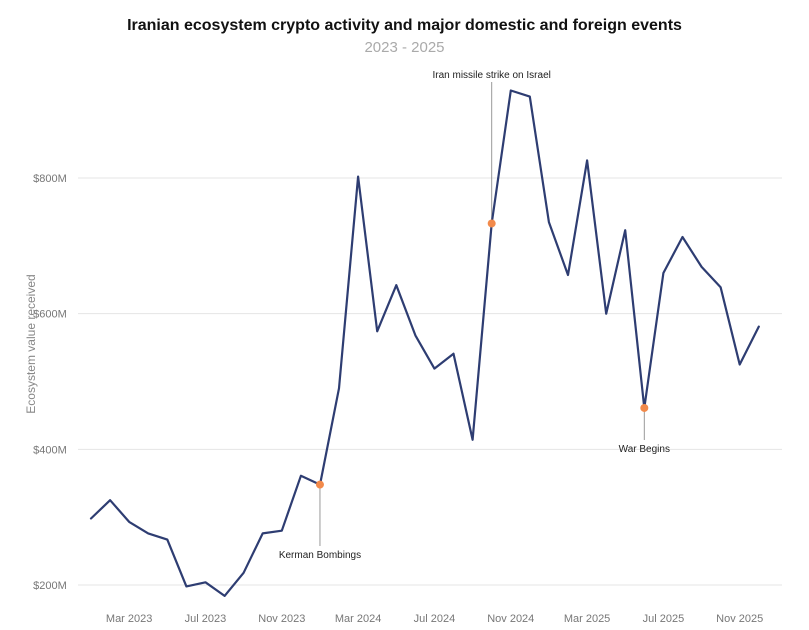 This screenshot has width=809, height=630. What do you see at coordinates (50, 315) in the screenshot?
I see `y-tick-label: $600M` at bounding box center [50, 315].